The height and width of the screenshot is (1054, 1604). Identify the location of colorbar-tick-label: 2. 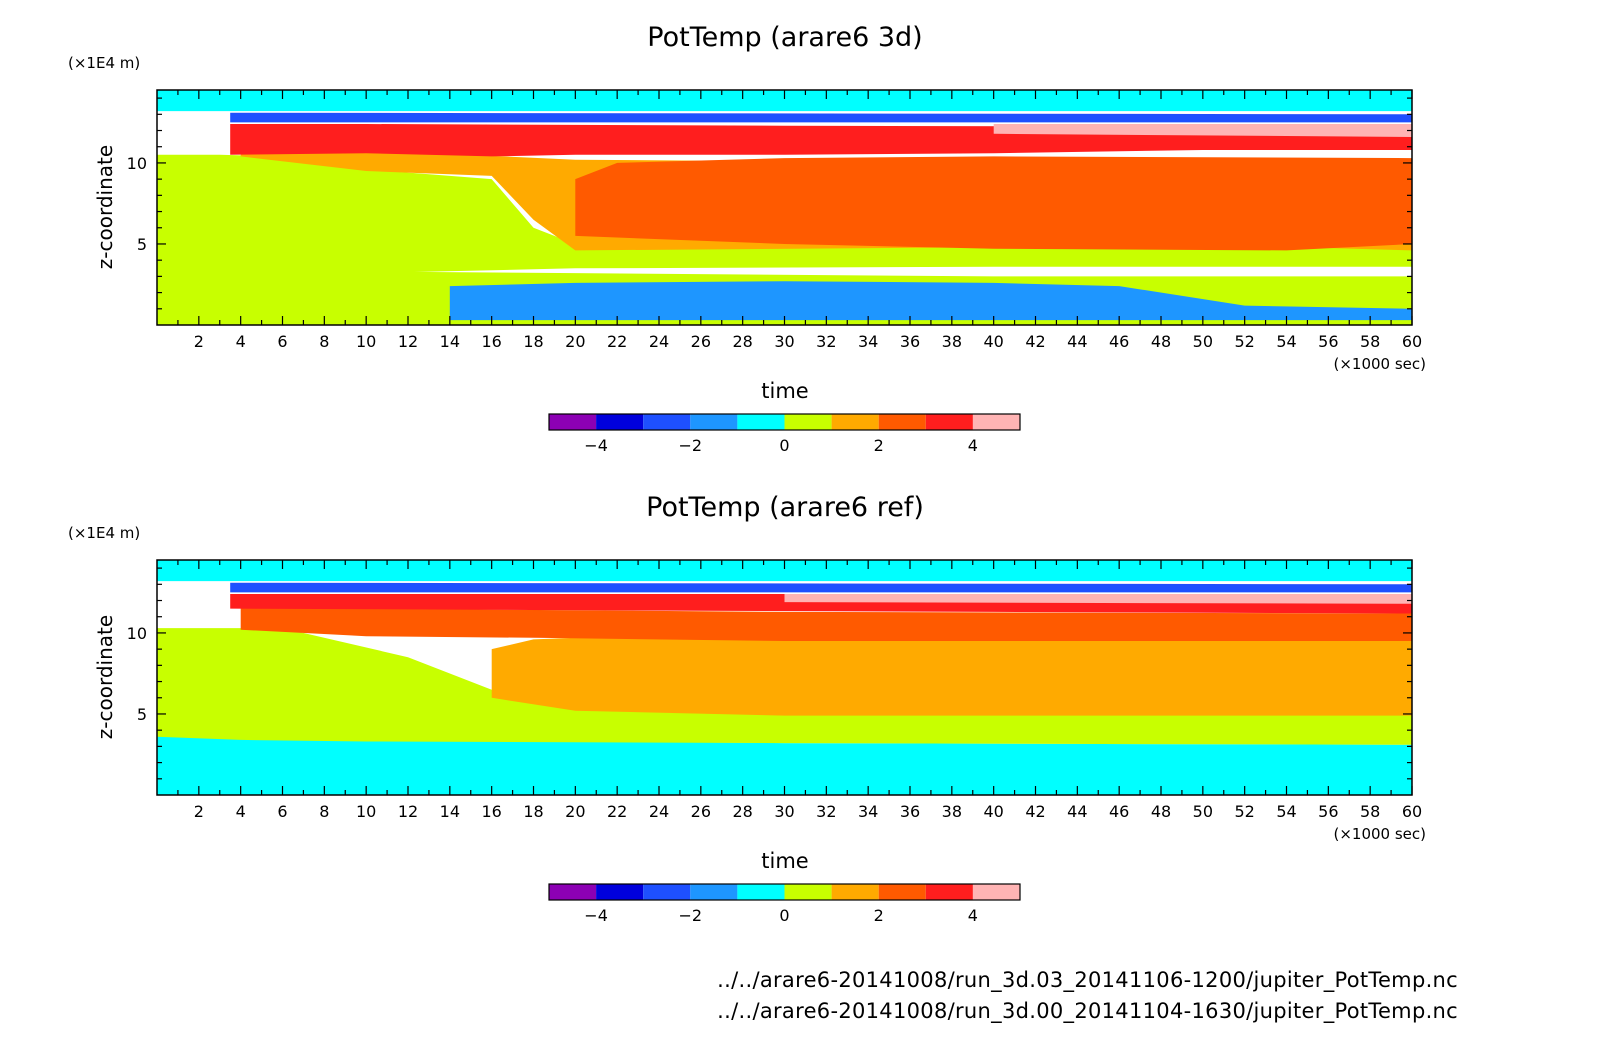
(879, 445).